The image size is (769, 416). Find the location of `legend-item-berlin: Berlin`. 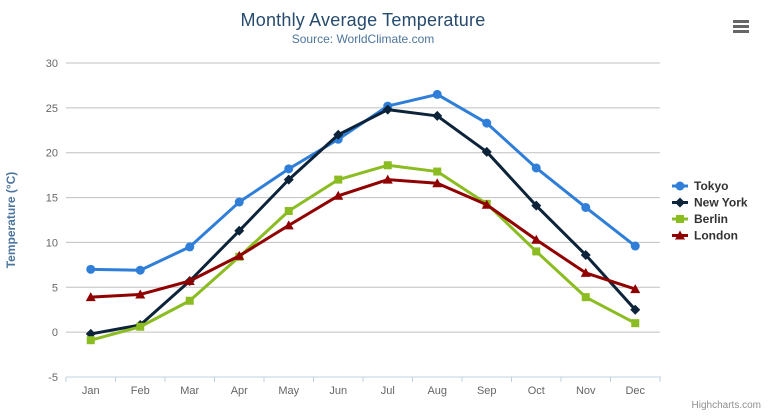

legend-item-berlin: Berlin is located at coordinates (700, 219).